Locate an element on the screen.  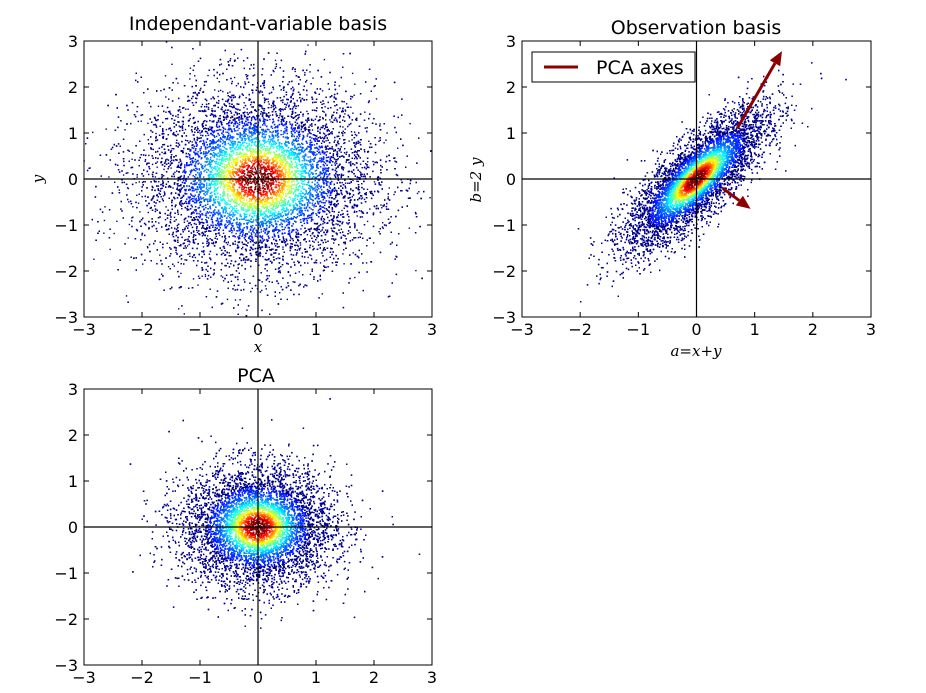
chart-title: Independant-variable basis is located at coordinates (258, 24).